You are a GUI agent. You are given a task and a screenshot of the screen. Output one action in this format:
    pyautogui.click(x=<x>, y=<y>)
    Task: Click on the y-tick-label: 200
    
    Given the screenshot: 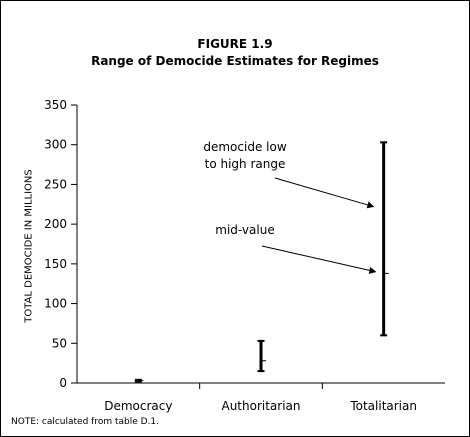 What is the action you would take?
    pyautogui.click(x=55, y=224)
    